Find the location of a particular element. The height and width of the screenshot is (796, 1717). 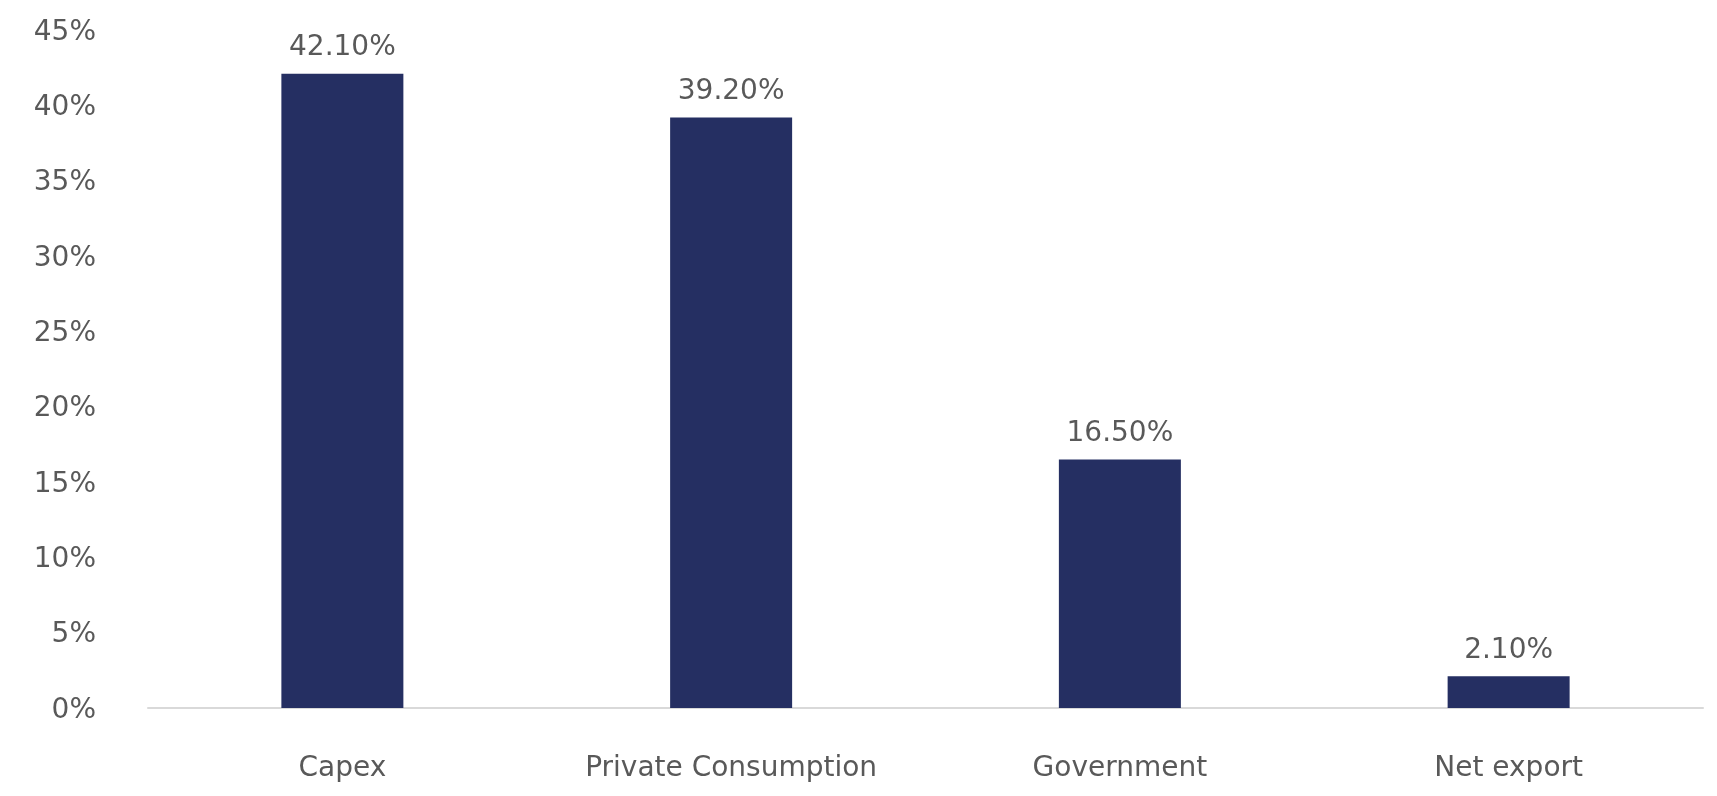

y-tick-label: 20% is located at coordinates (64, 407).